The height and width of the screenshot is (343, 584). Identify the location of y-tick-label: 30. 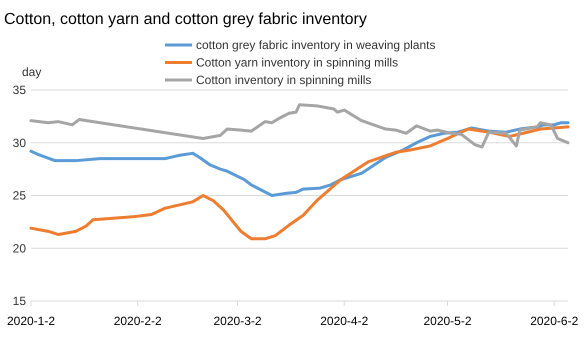
(19, 143).